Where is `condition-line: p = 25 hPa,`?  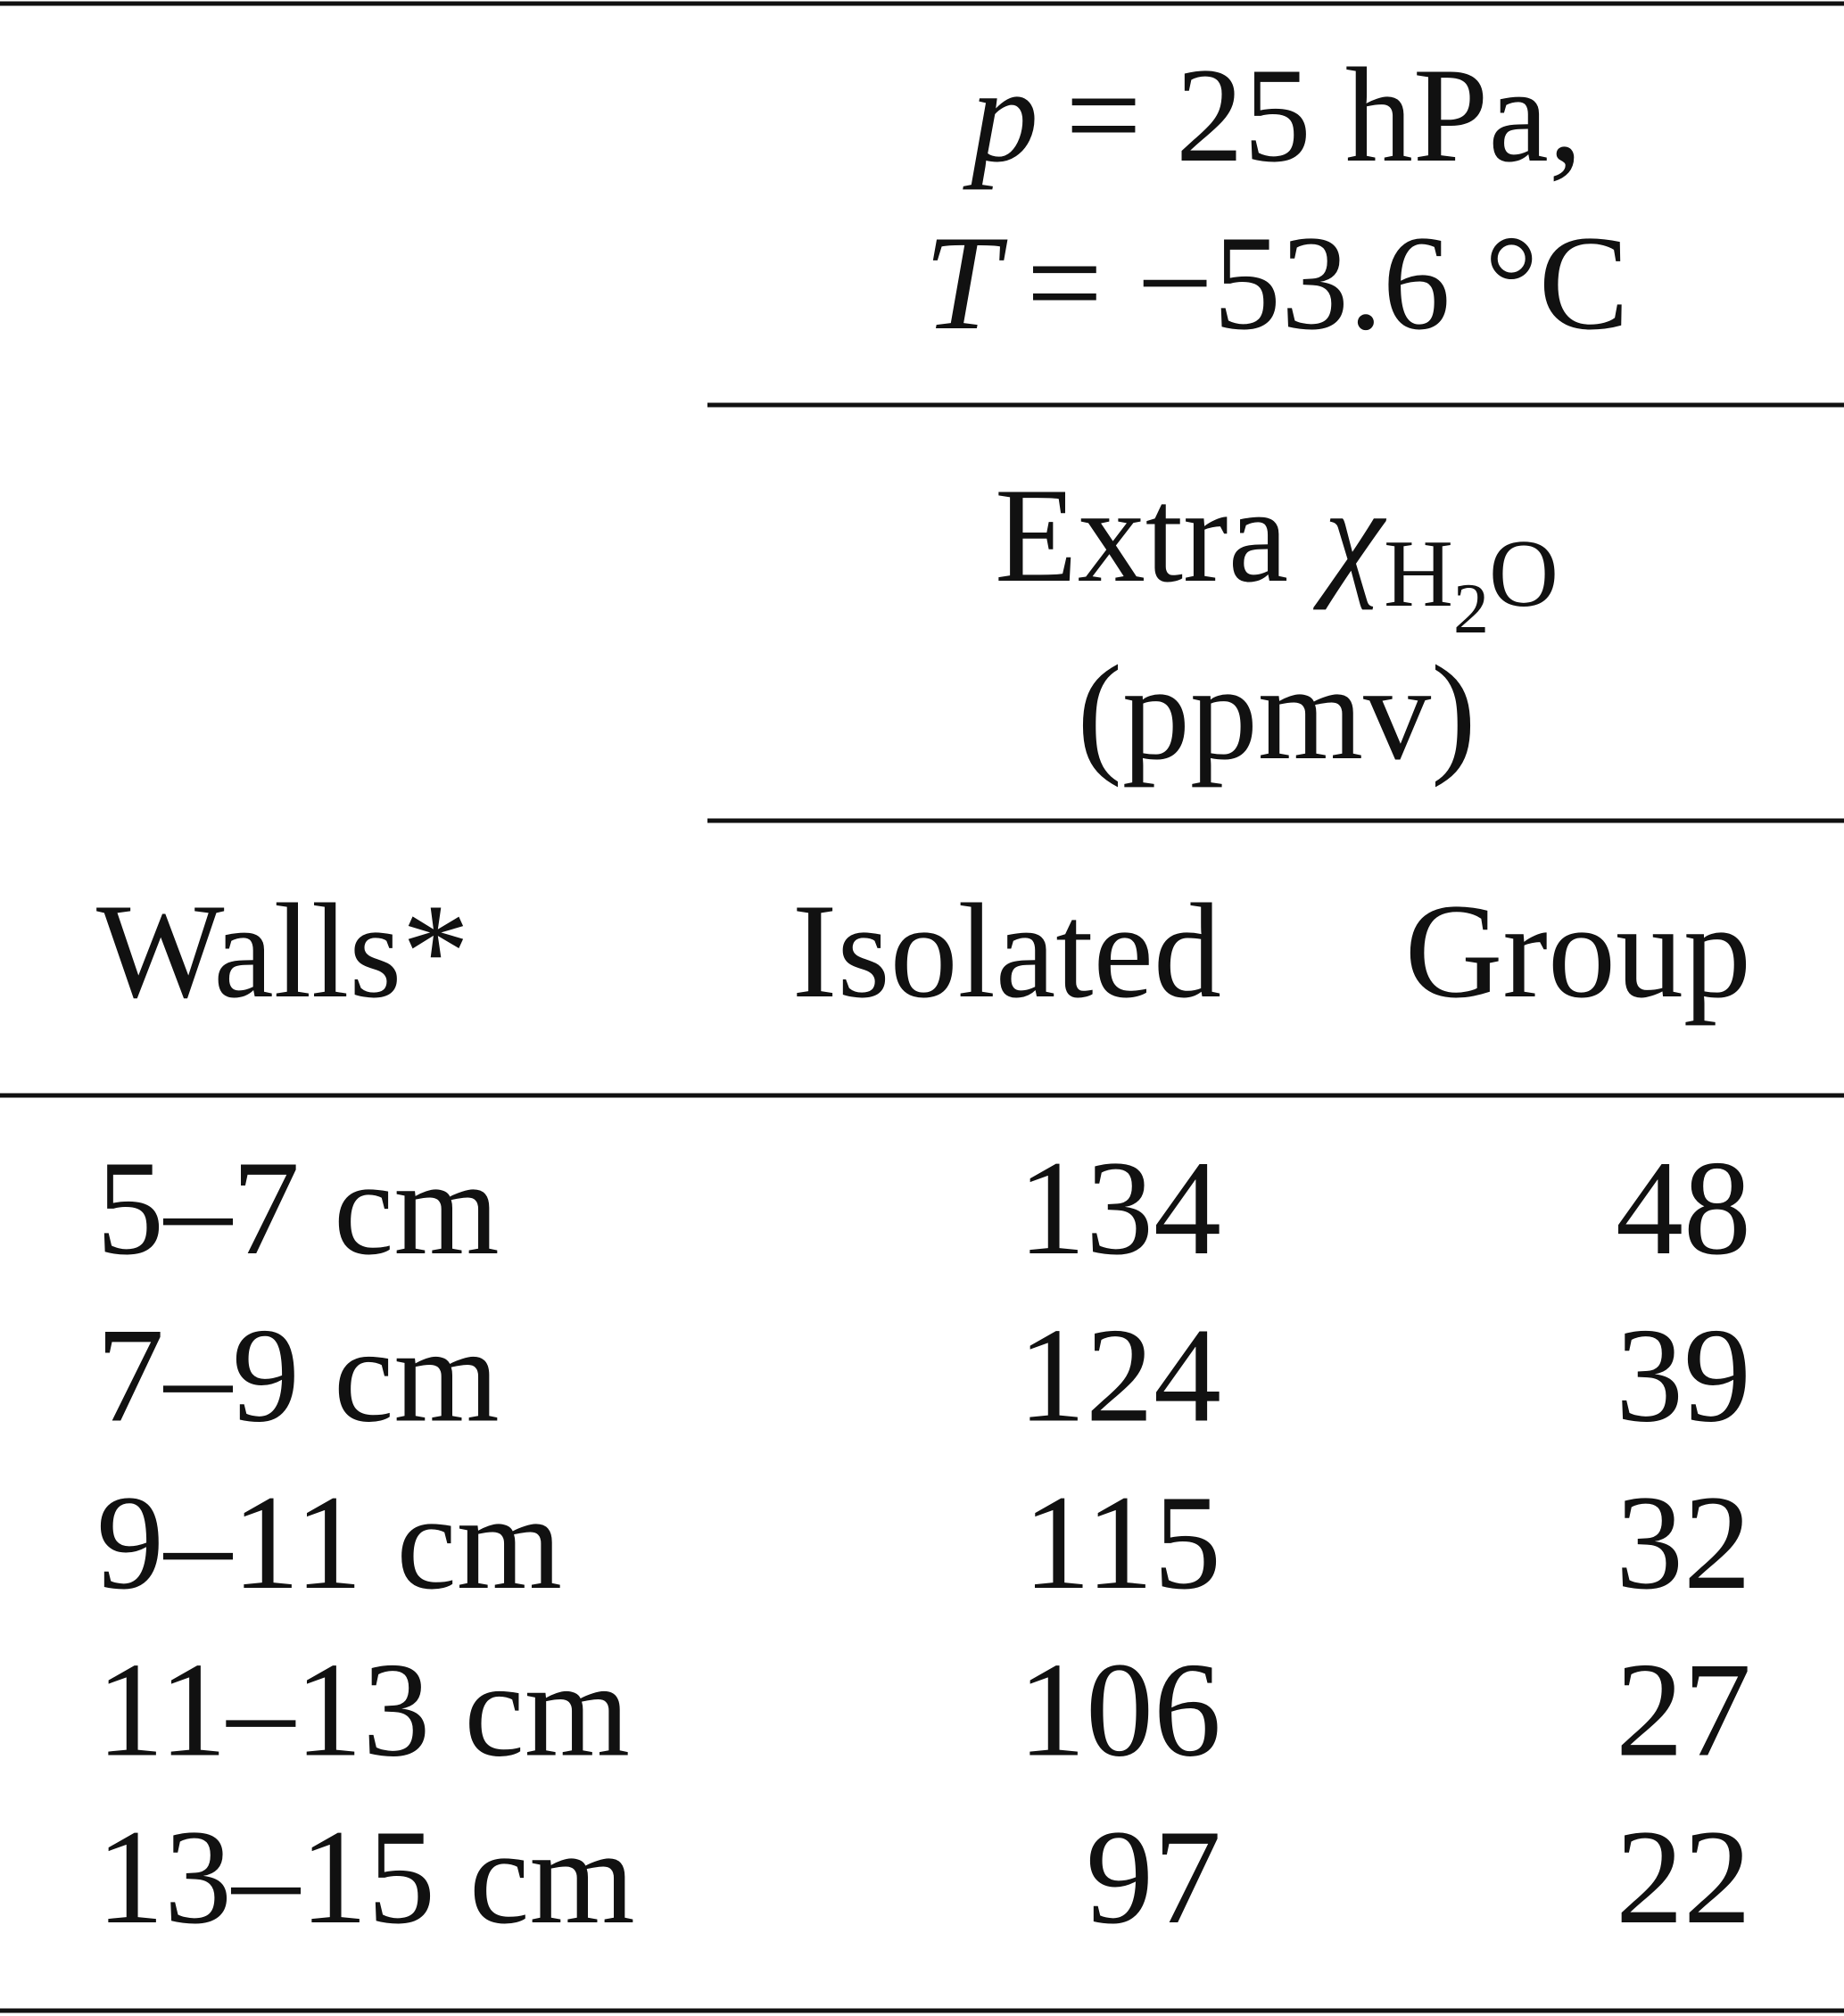 condition-line: p = 25 hPa, is located at coordinates (1273, 115).